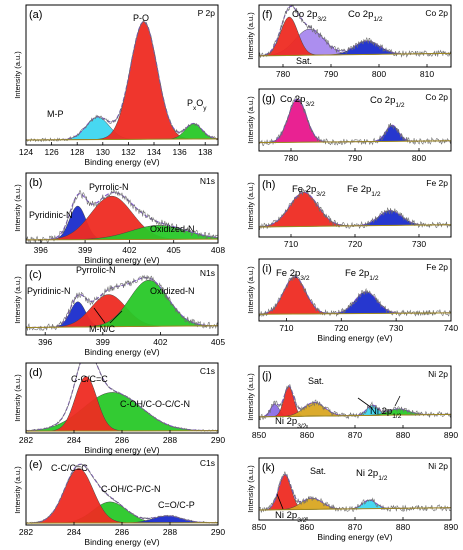 This screenshot has width=463, height=550. I want to click on xtick-label-f-2: 800, so click(379, 74).